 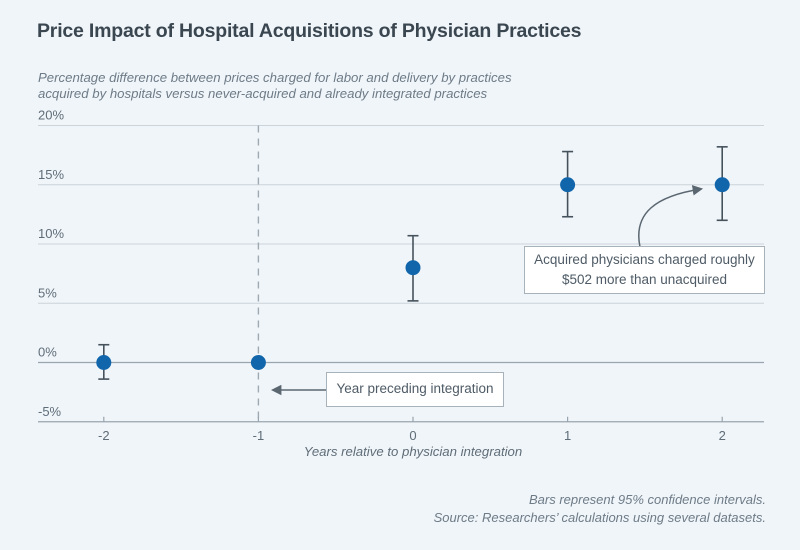 I want to click on y-tick-label: 15%, so click(x=51, y=174).